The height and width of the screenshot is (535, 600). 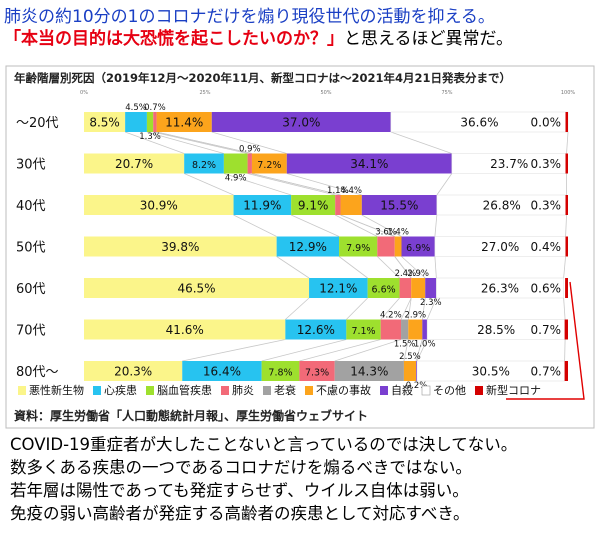 I want to click on value-label: 36.6%, so click(x=479, y=123).